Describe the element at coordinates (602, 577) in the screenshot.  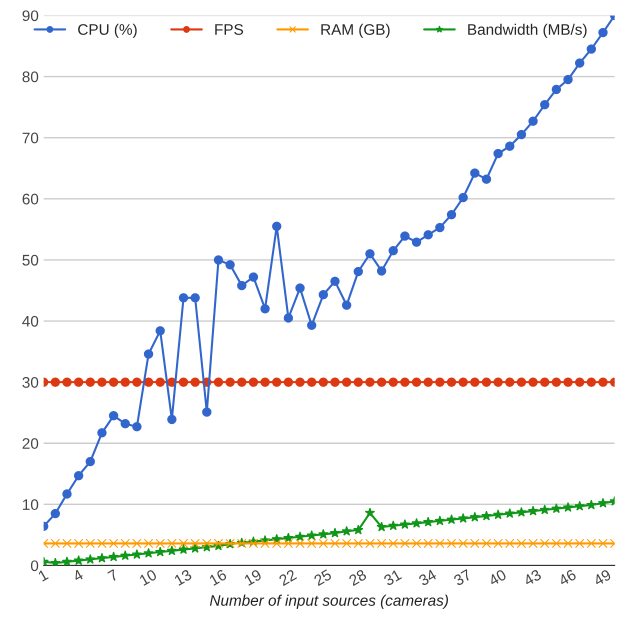
I see `x-tick-label: 49` at that location.